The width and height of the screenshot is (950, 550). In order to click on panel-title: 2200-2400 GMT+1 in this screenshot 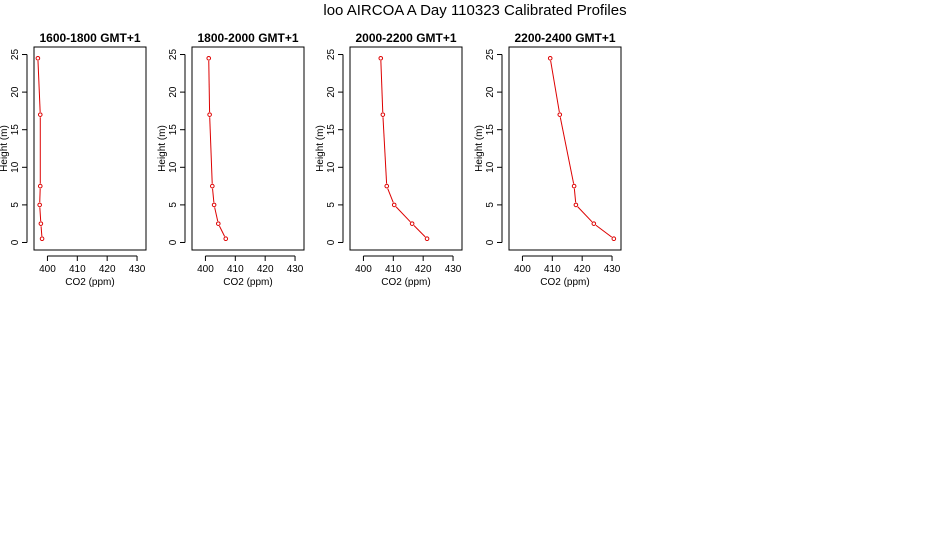, I will do `click(564, 38)`.